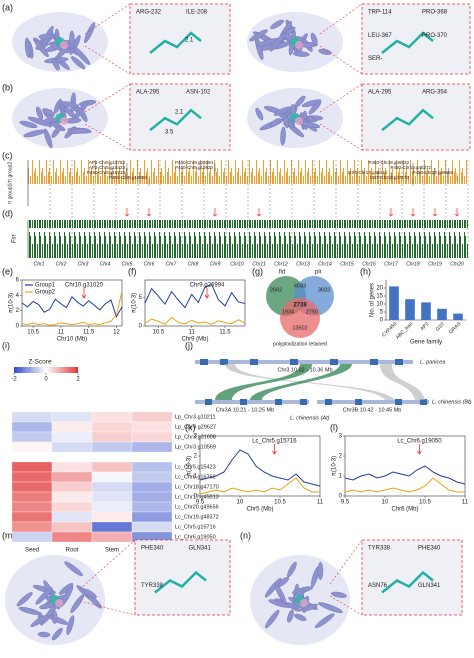 This screenshot has width=474, height=658. Describe the element at coordinates (195, 477) in the screenshot. I see `row-label: Lc_Chr6.g16762` at that location.